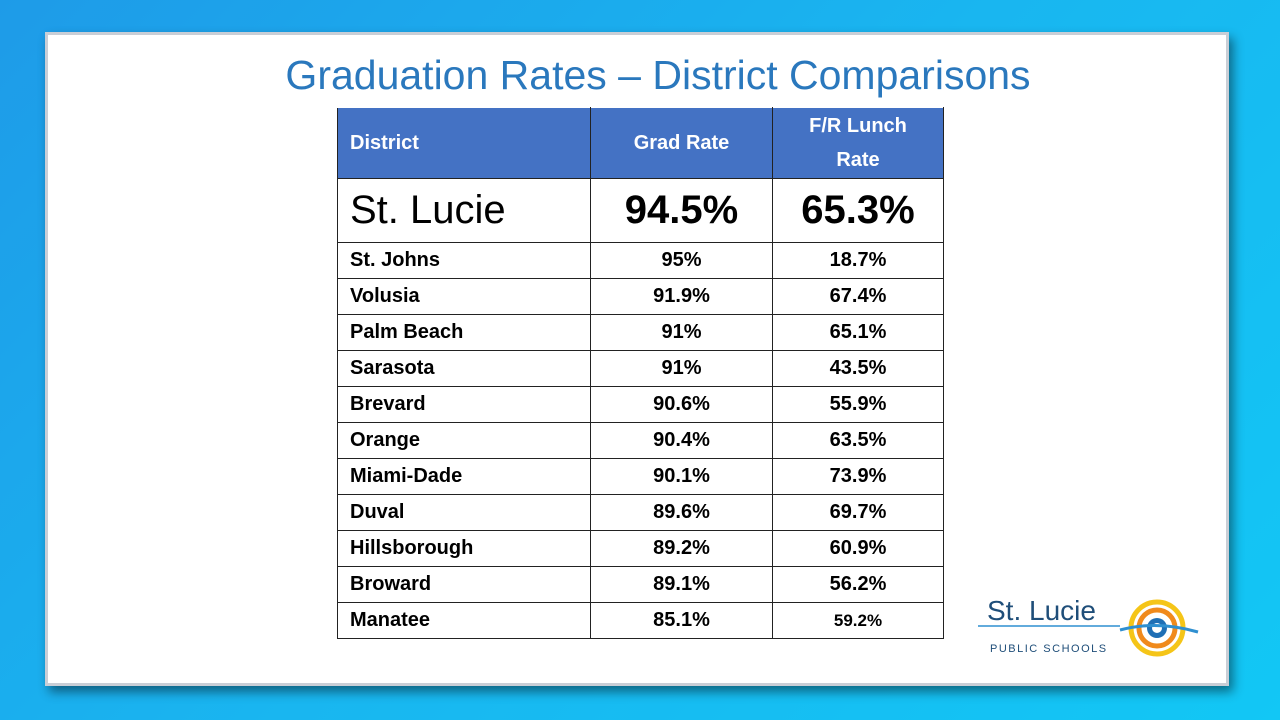 This screenshot has height=720, width=1280. I want to click on rate-cell: 89.6%, so click(681, 512).